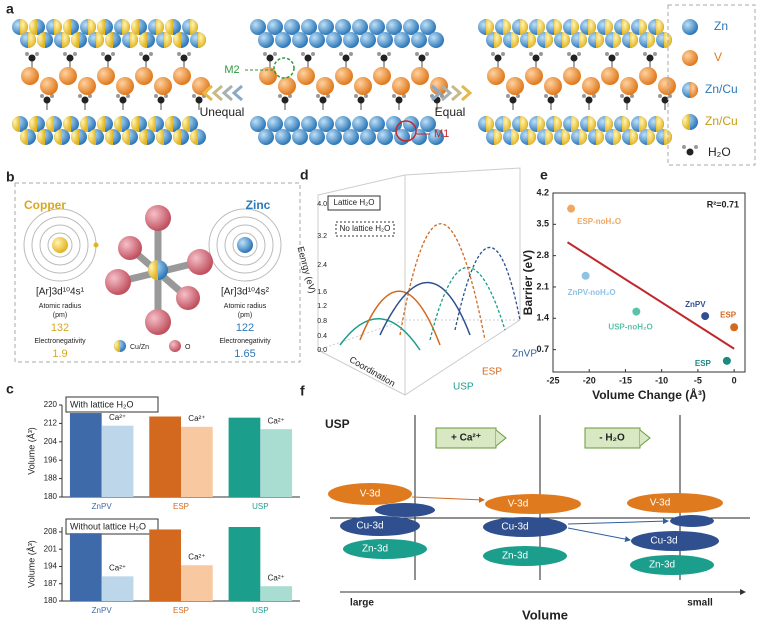 This screenshot has height=627, width=761. Describe the element at coordinates (51, 583) in the screenshot. I see `y-tick-label: 187` at that location.